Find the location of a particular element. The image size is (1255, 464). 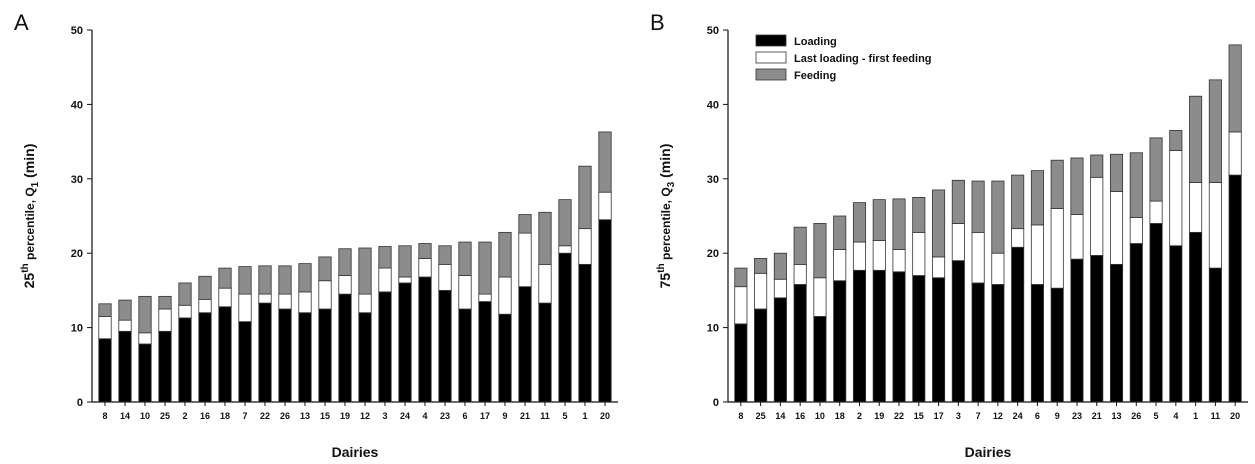

legend-label: Last loading - first feeding is located at coordinates (863, 59).